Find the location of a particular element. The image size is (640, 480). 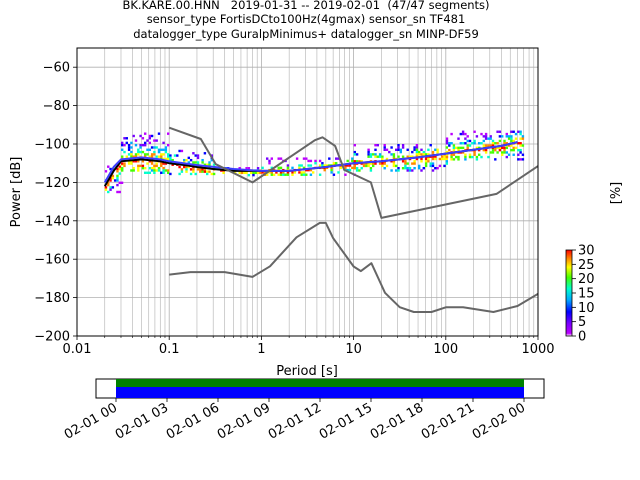

time-tick-label: 02-01 06 is located at coordinates (193, 421).